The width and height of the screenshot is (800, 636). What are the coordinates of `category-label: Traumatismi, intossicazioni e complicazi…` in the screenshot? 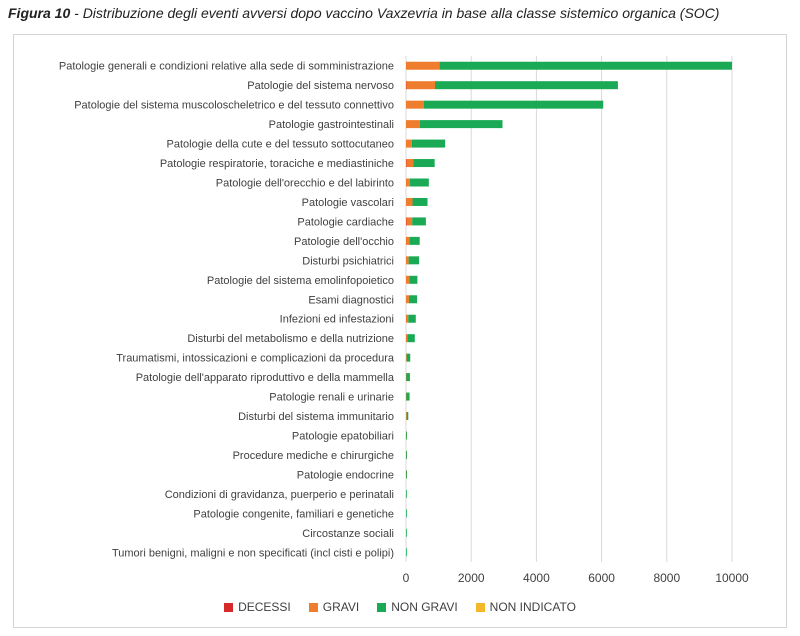 It's located at (255, 359).